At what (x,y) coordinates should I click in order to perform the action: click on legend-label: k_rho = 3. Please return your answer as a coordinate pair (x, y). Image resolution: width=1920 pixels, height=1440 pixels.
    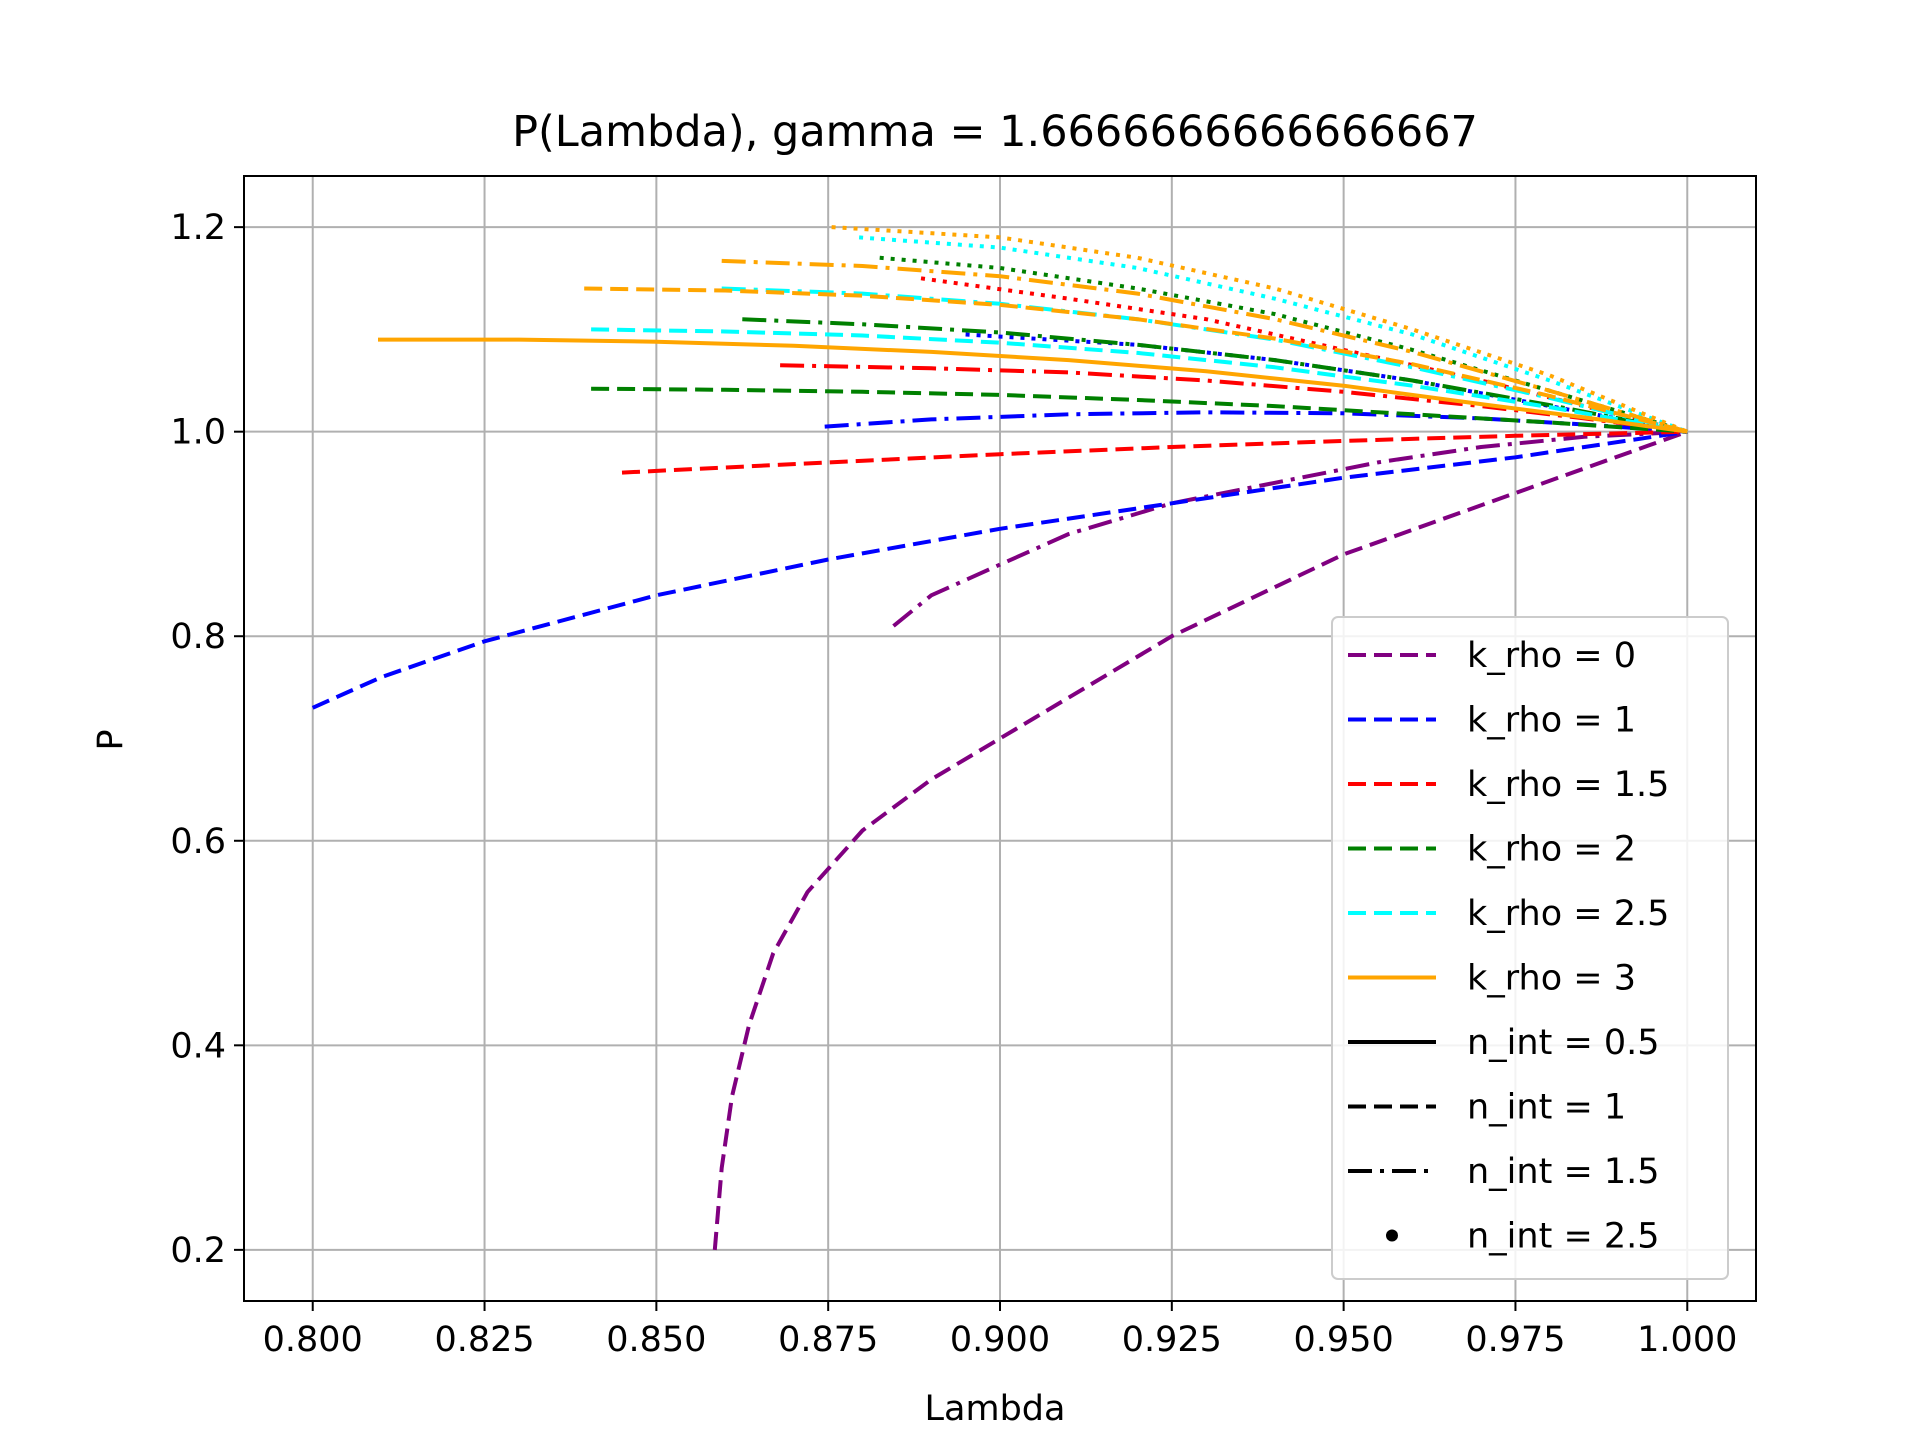
    Looking at the image, I should click on (1551, 979).